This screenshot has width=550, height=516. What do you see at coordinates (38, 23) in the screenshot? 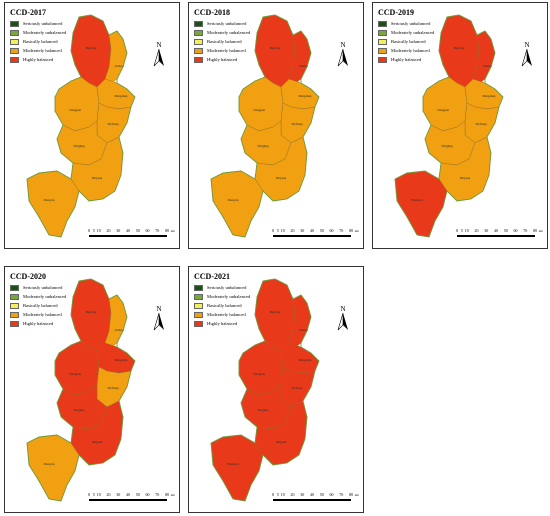
I see `legend-item: Seriously unbalanced` at bounding box center [38, 23].